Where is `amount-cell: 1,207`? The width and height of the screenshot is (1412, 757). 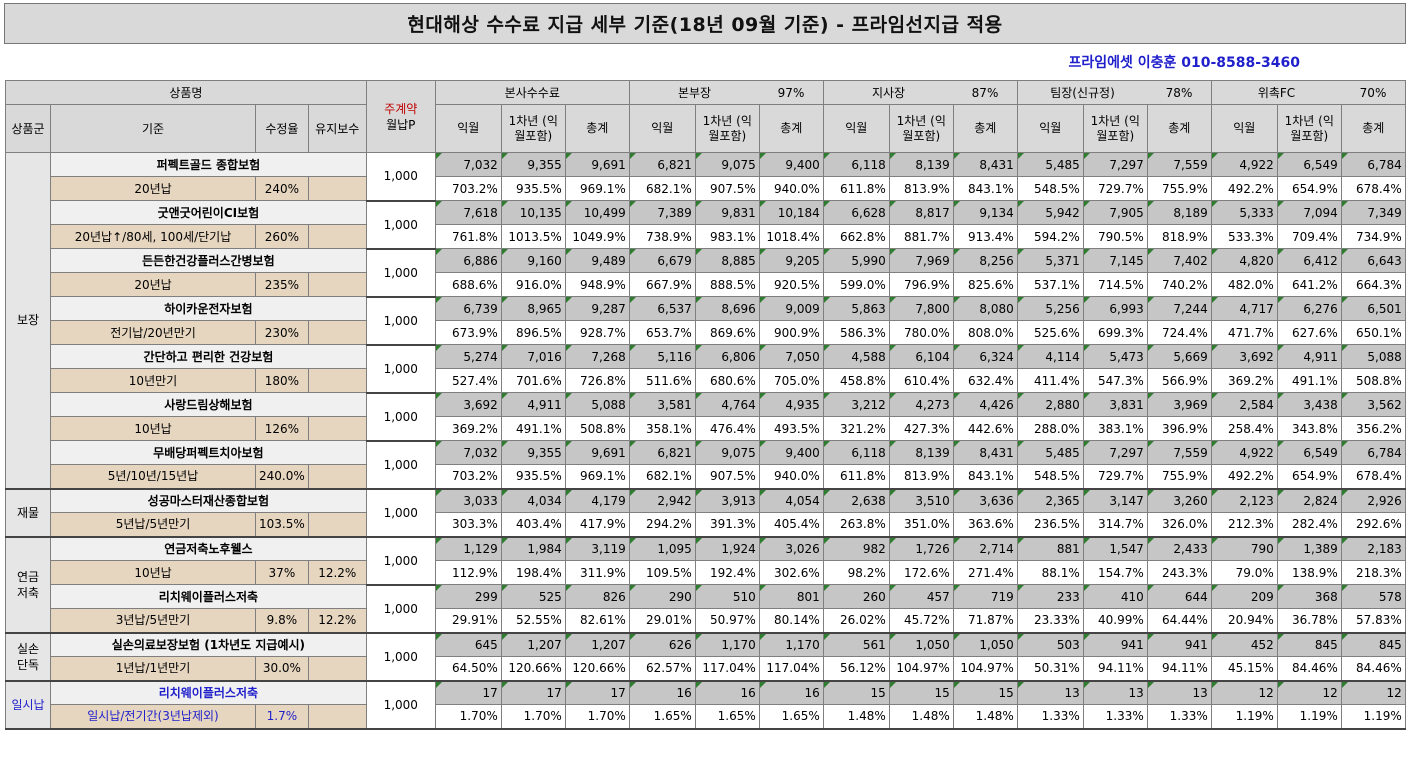
amount-cell: 1,207 is located at coordinates (533, 644).